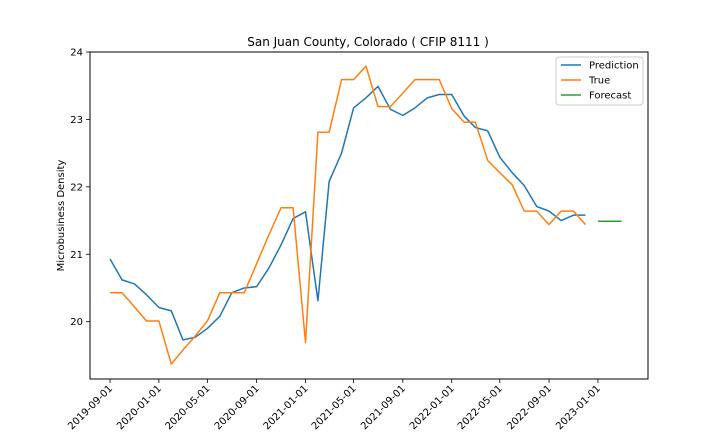 Image resolution: width=720 pixels, height=432 pixels. What do you see at coordinates (76, 120) in the screenshot?
I see `y-tick-label: 23` at bounding box center [76, 120].